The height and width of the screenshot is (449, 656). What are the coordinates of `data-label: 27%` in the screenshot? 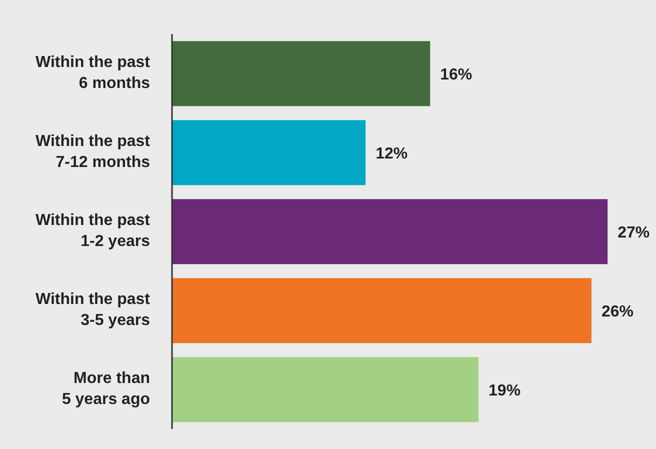 It's located at (634, 233).